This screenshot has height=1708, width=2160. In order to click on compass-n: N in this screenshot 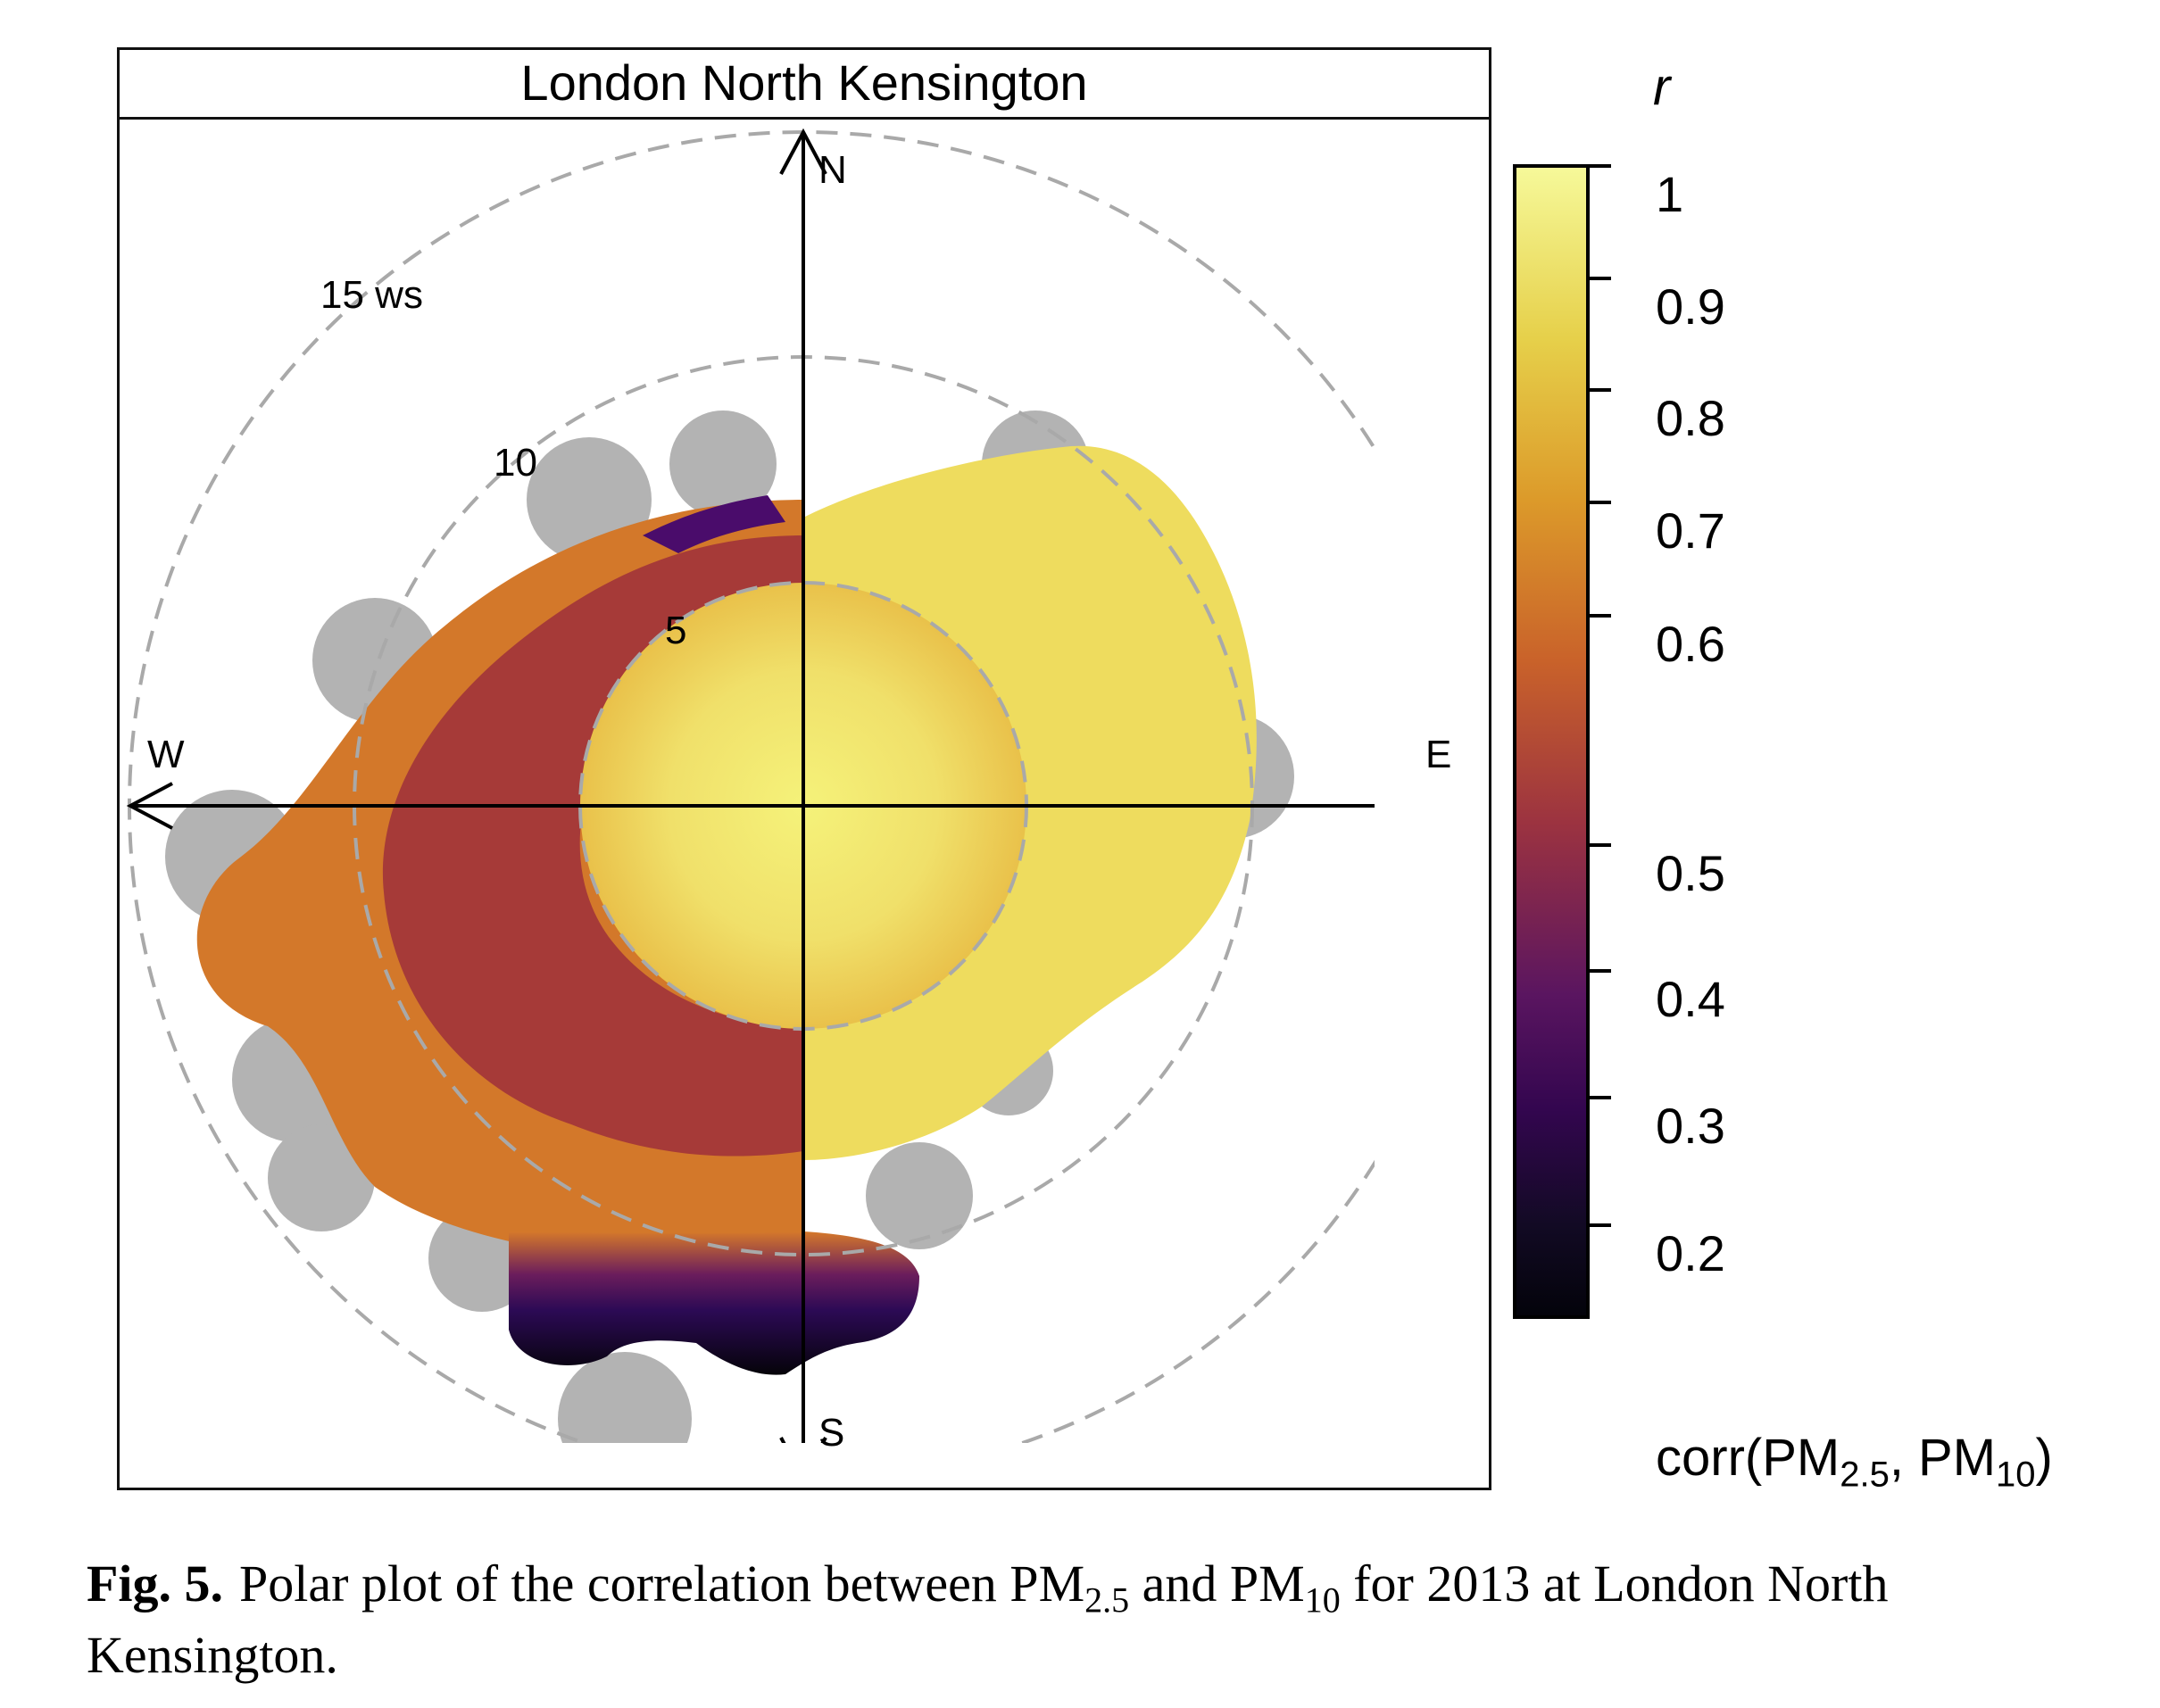, I will do `click(833, 170)`.